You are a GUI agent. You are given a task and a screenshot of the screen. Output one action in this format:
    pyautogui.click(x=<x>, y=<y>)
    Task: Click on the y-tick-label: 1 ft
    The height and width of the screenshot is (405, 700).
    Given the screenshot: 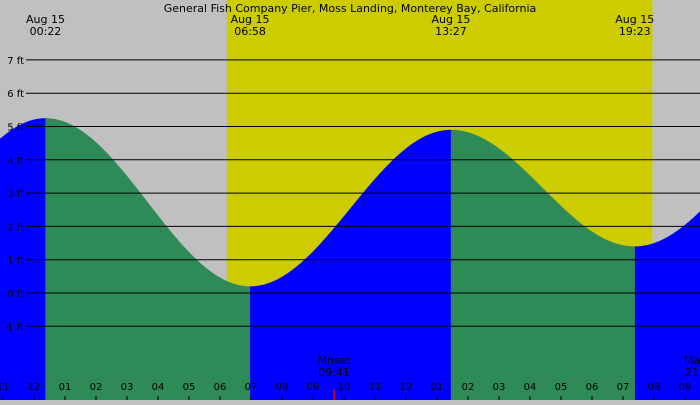 What is the action you would take?
    pyautogui.click(x=15, y=261)
    